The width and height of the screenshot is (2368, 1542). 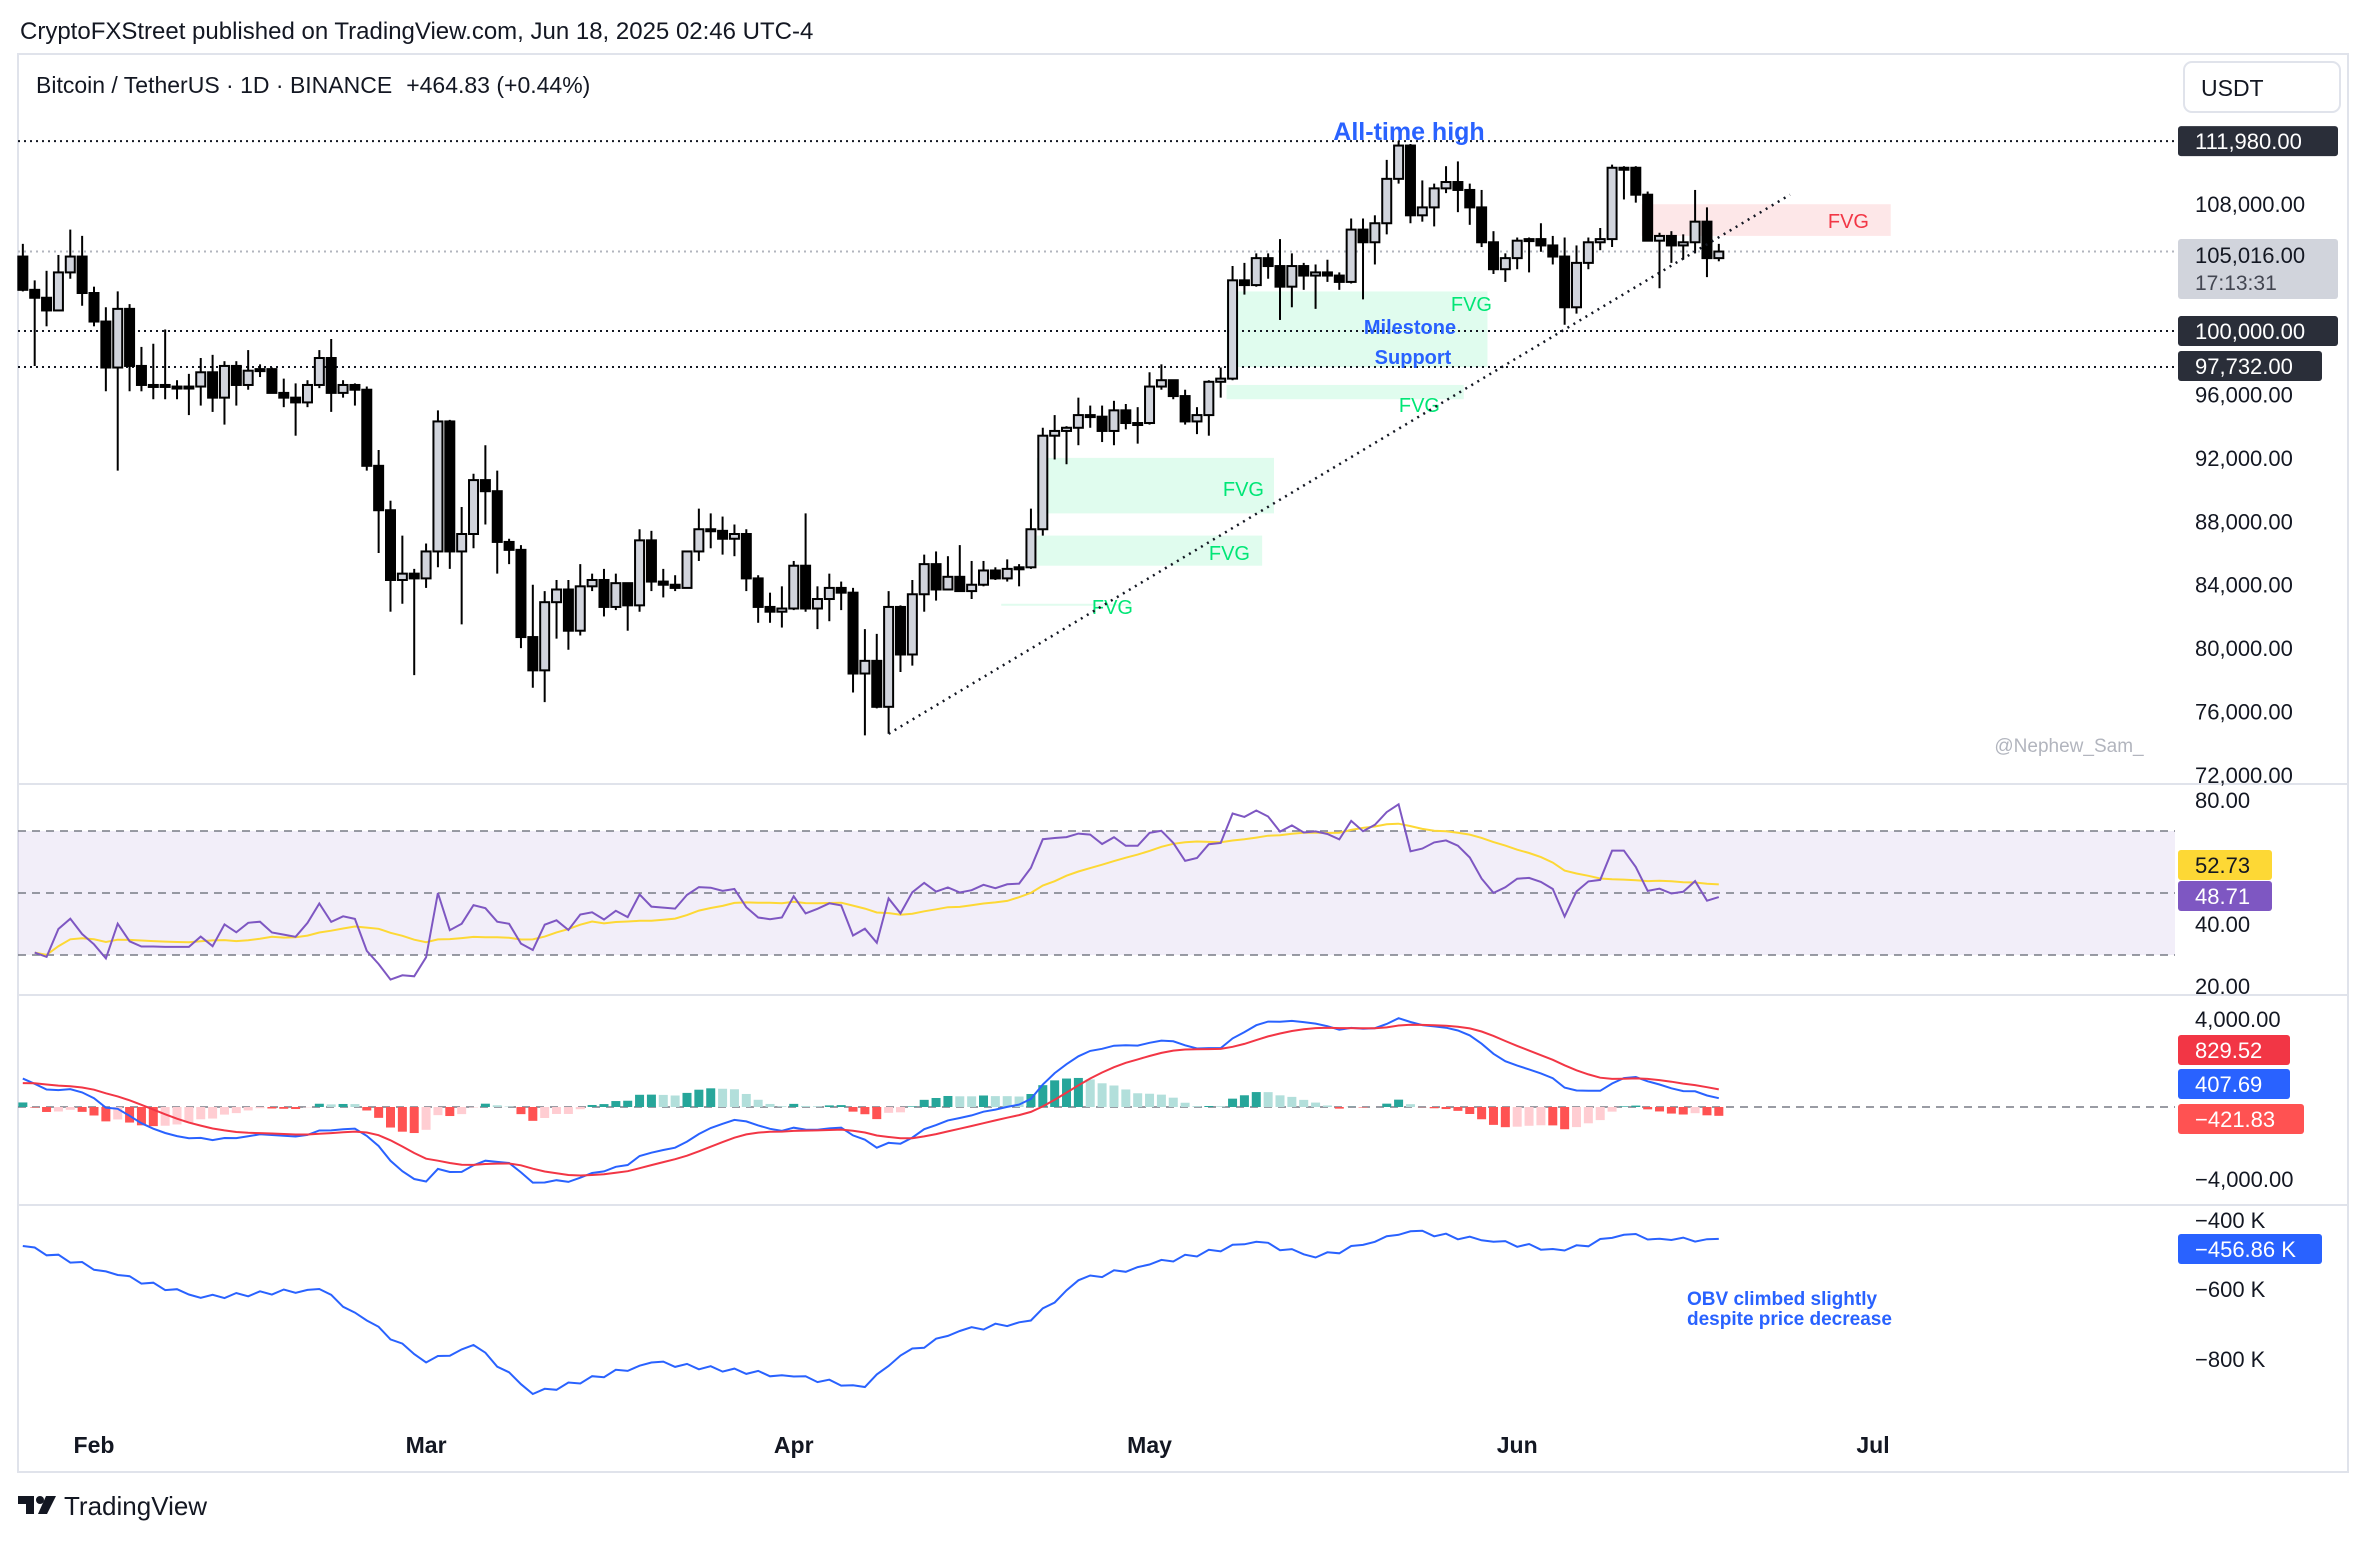 I want to click on trendline-dotted, so click(x=1339, y=464).